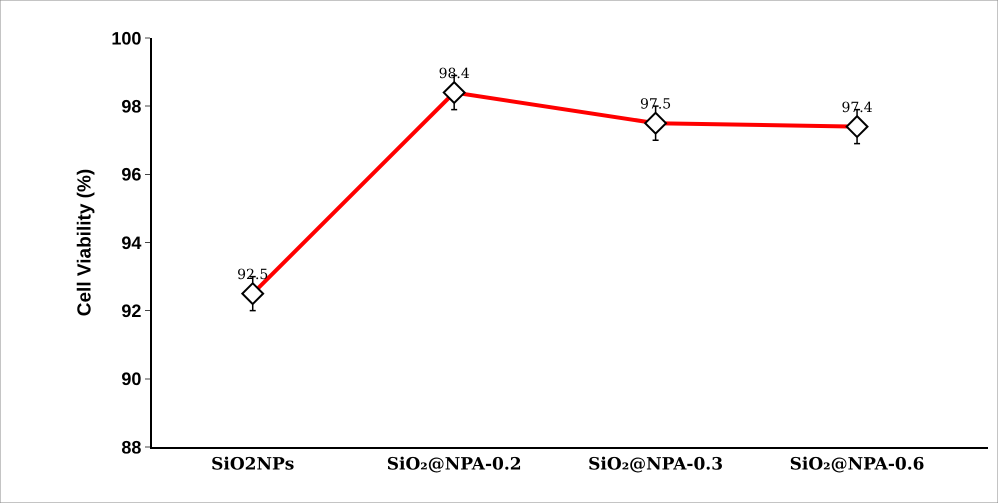  What do you see at coordinates (252, 275) in the screenshot?
I see `data-label: 92.5` at bounding box center [252, 275].